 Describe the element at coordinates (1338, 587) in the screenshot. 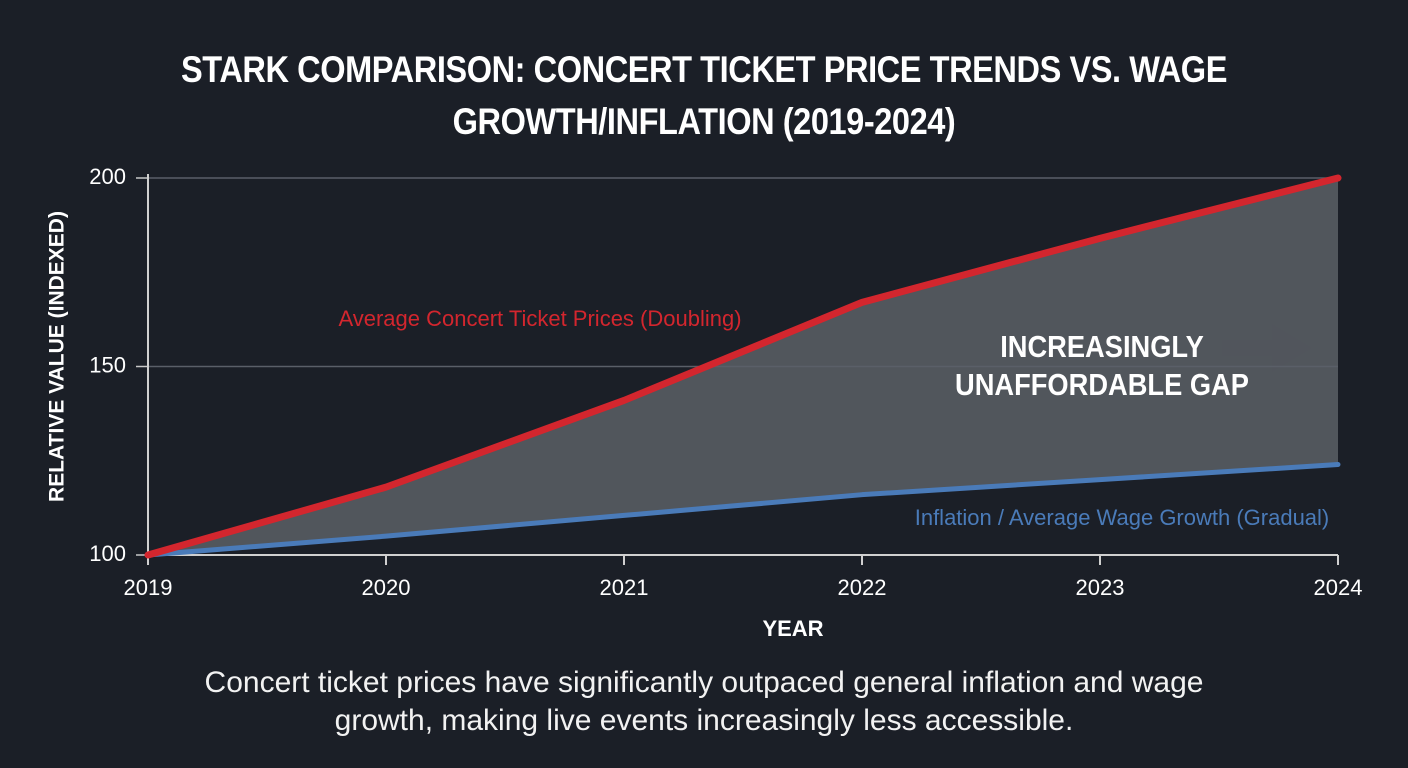

I see `x-tick-label: 2024` at that location.